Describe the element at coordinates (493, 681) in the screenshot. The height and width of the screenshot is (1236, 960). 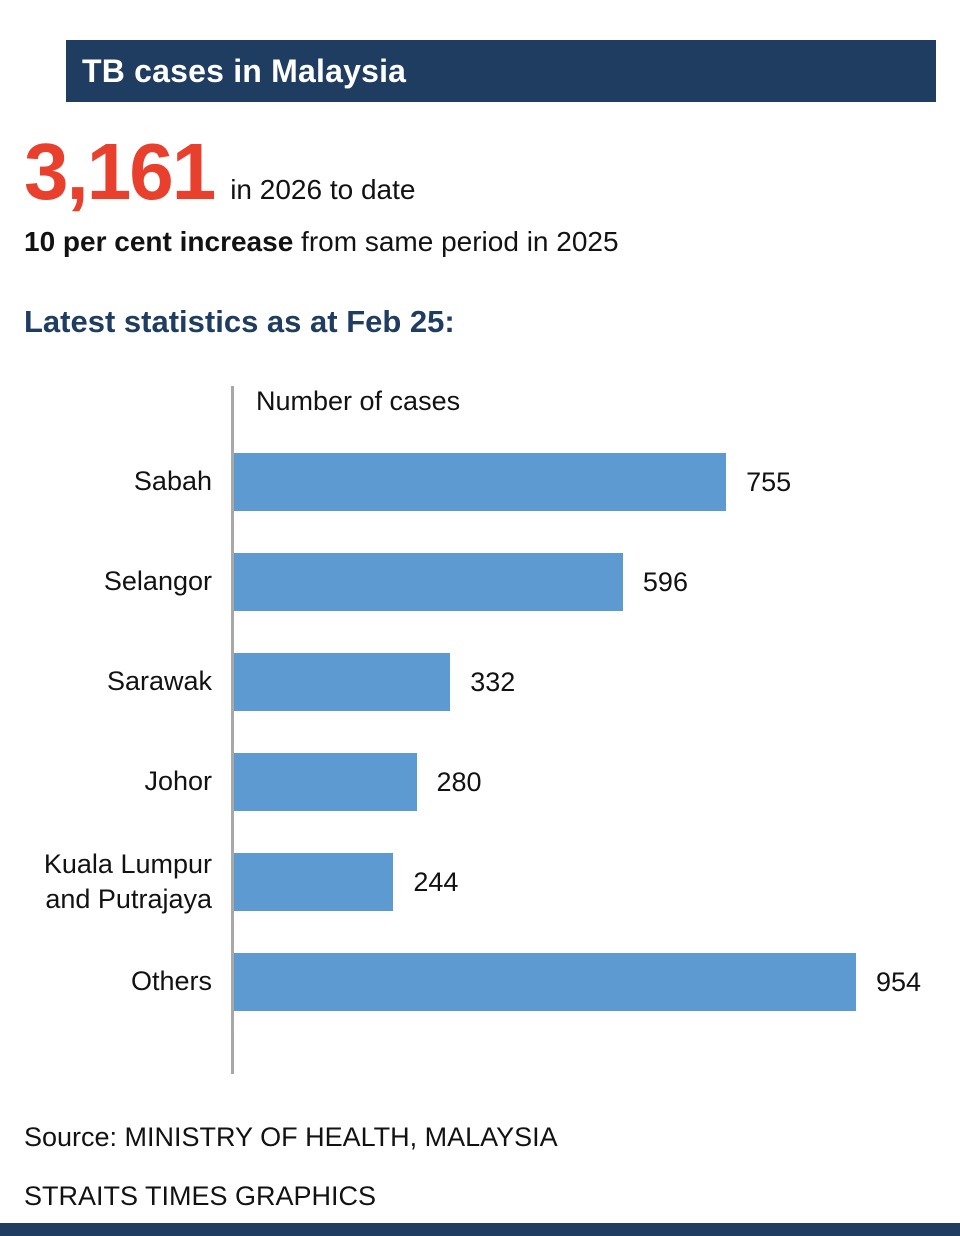
I see `bar-value-label: 332` at that location.